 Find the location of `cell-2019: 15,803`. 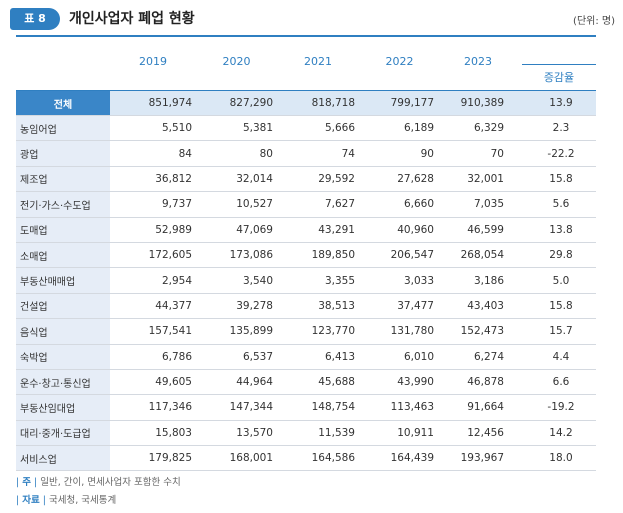

cell-2019: 15,803 is located at coordinates (173, 432).